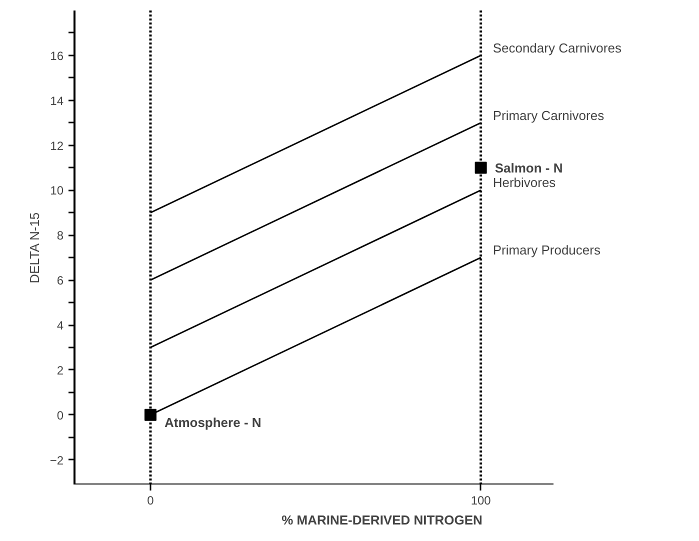  What do you see at coordinates (57, 191) in the screenshot?
I see `y-tick-label: 10` at bounding box center [57, 191].